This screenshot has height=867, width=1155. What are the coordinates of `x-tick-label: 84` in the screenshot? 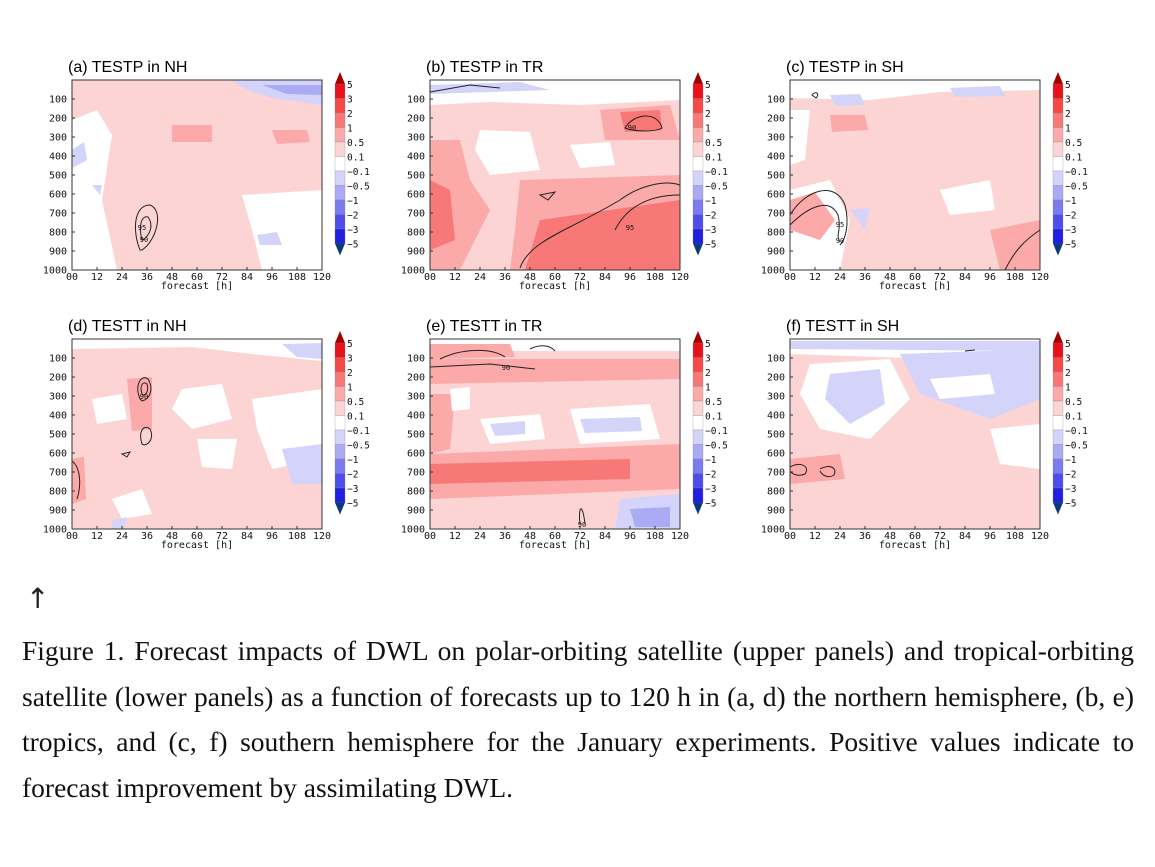 It's located at (605, 277).